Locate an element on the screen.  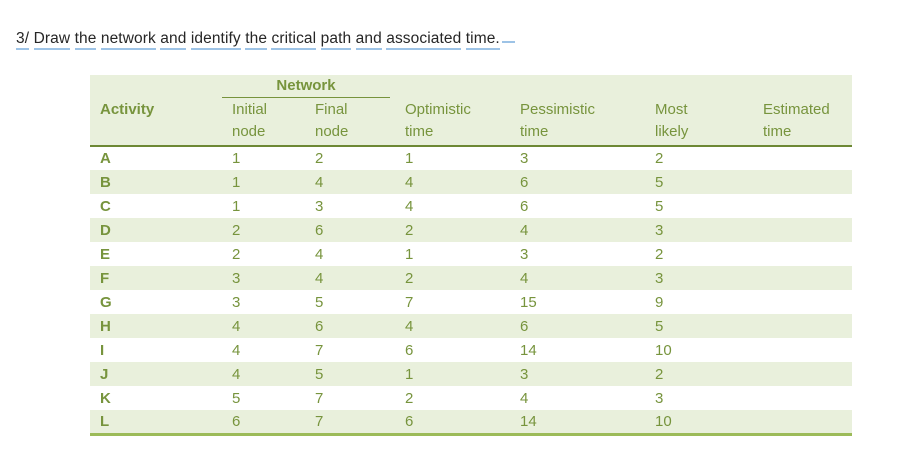
cell-final: 6 is located at coordinates (319, 230).